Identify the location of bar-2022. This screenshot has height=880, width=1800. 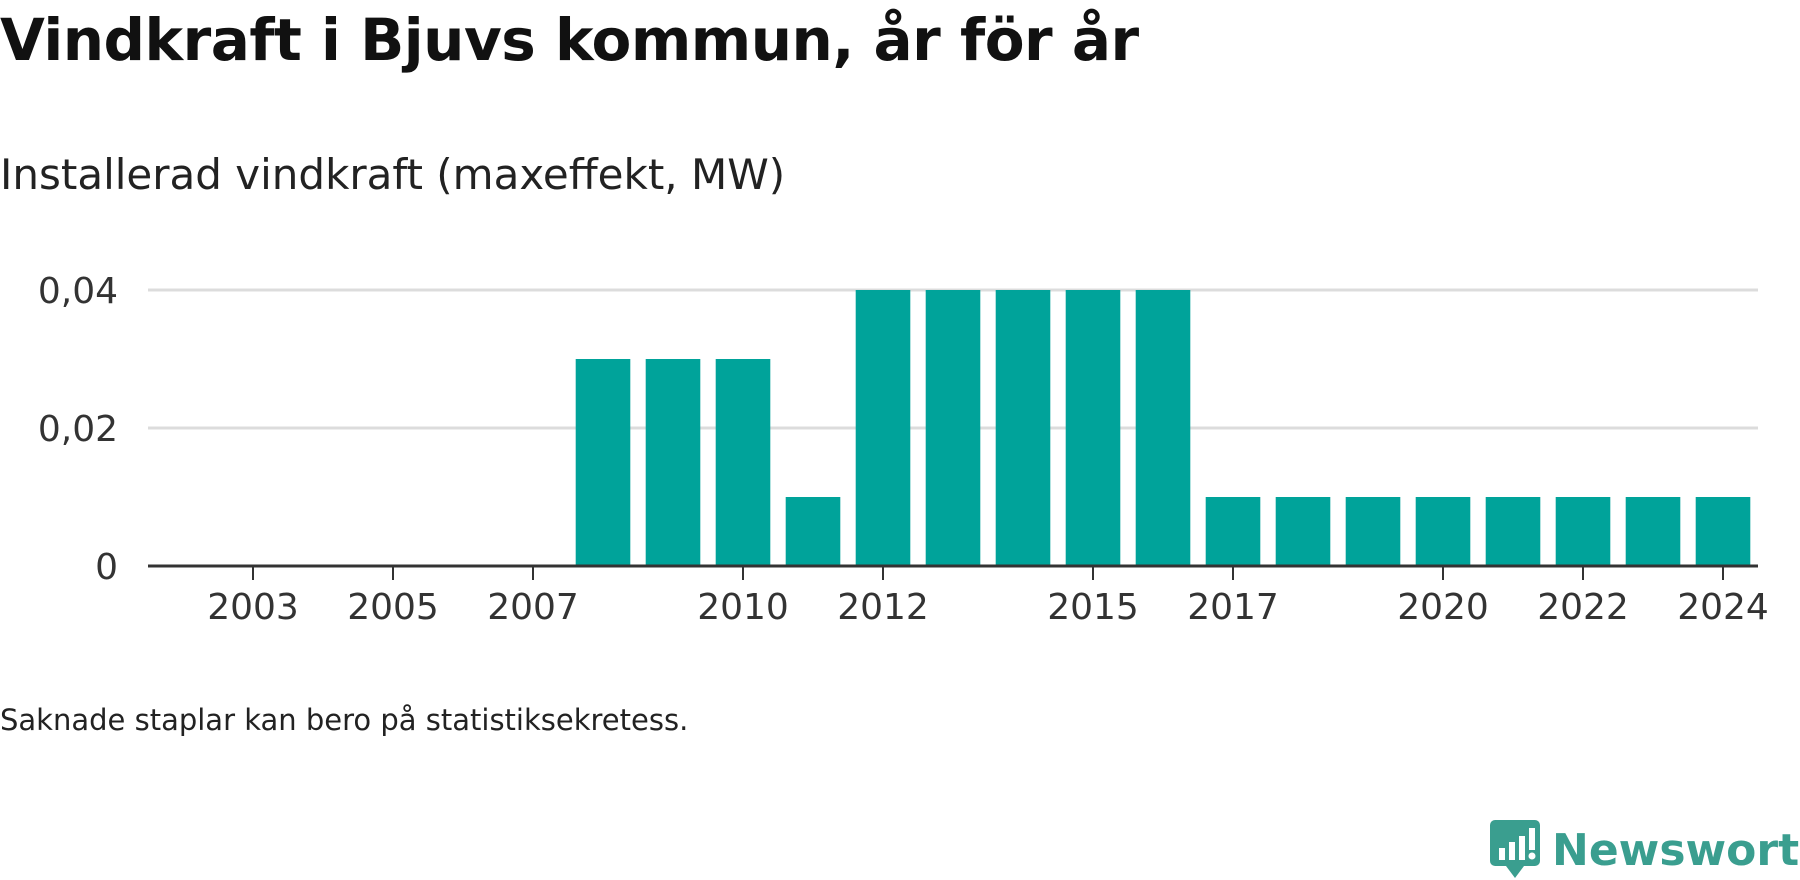
(1583, 531).